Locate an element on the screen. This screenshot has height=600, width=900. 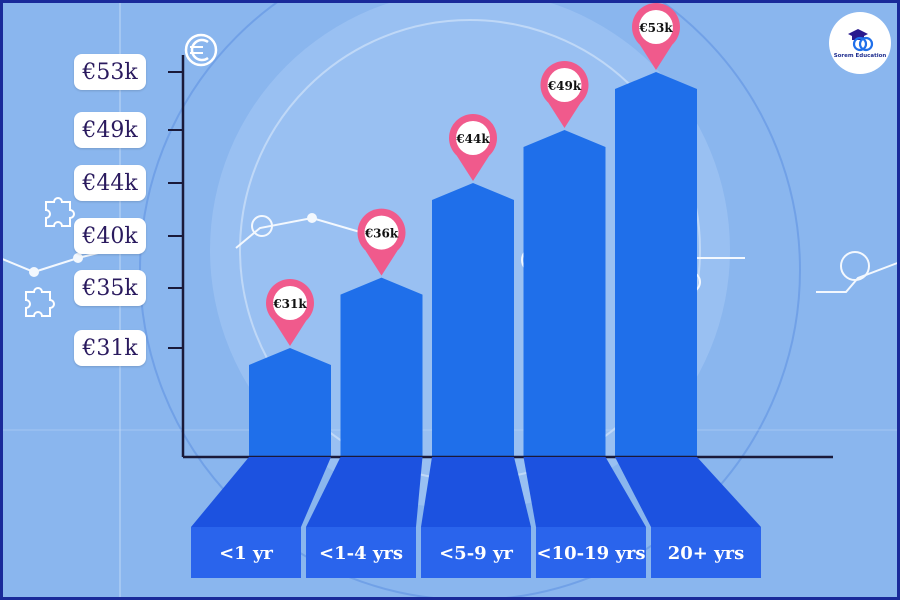
y-tick-label: €53k is located at coordinates (110, 72).